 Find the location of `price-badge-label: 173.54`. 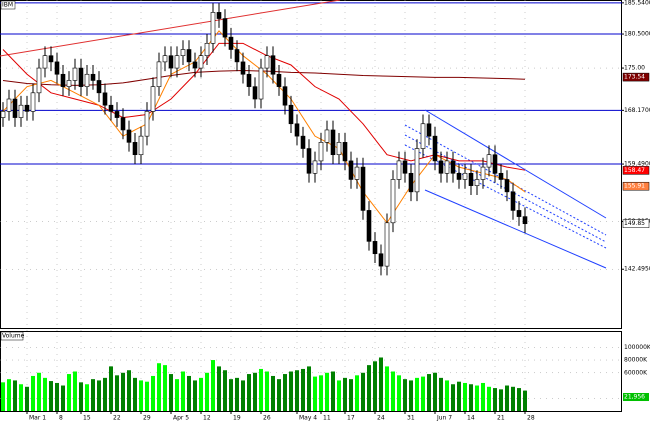

price-badge-label: 173.54 is located at coordinates (634, 77).